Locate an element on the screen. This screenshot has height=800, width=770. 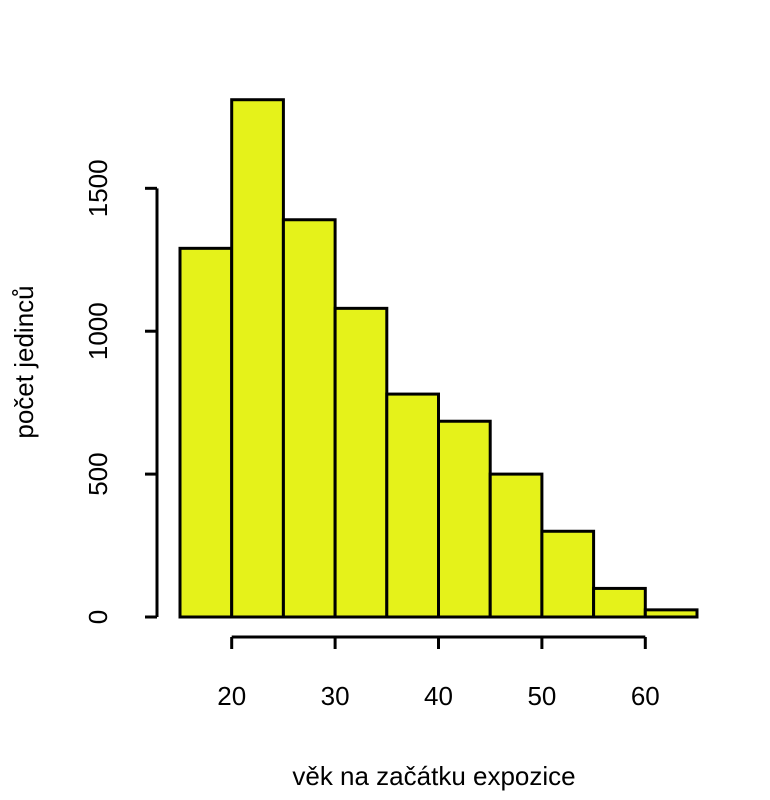
x-axis-title: věk na začátku expozice is located at coordinates (433, 776).